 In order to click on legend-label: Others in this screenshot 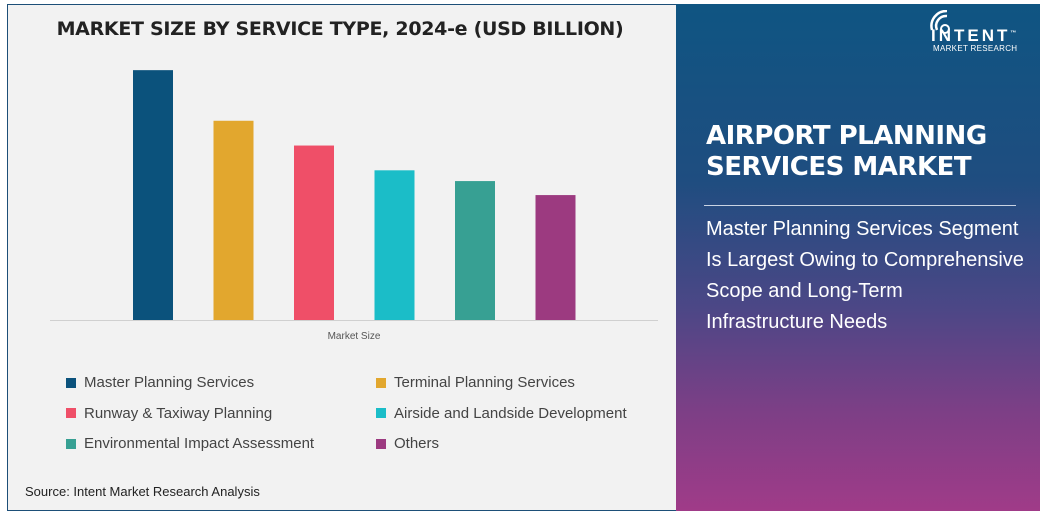, I will do `click(417, 443)`.